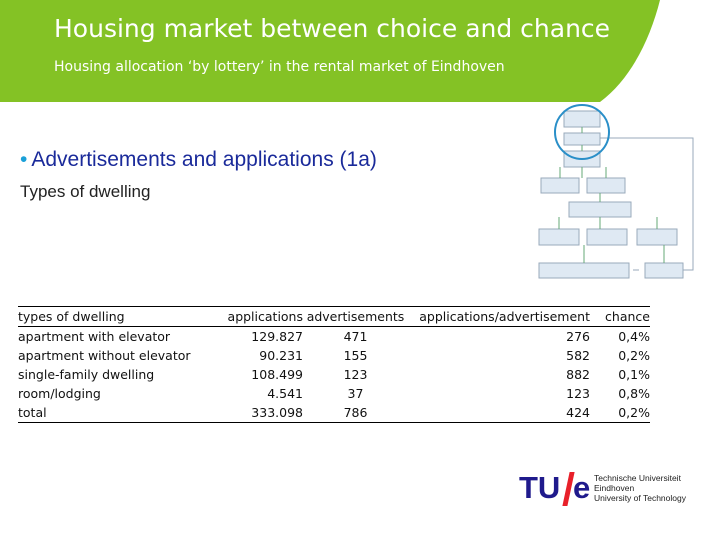  Describe the element at coordinates (281, 355) in the screenshot. I see `table-cell: 90.231` at that location.